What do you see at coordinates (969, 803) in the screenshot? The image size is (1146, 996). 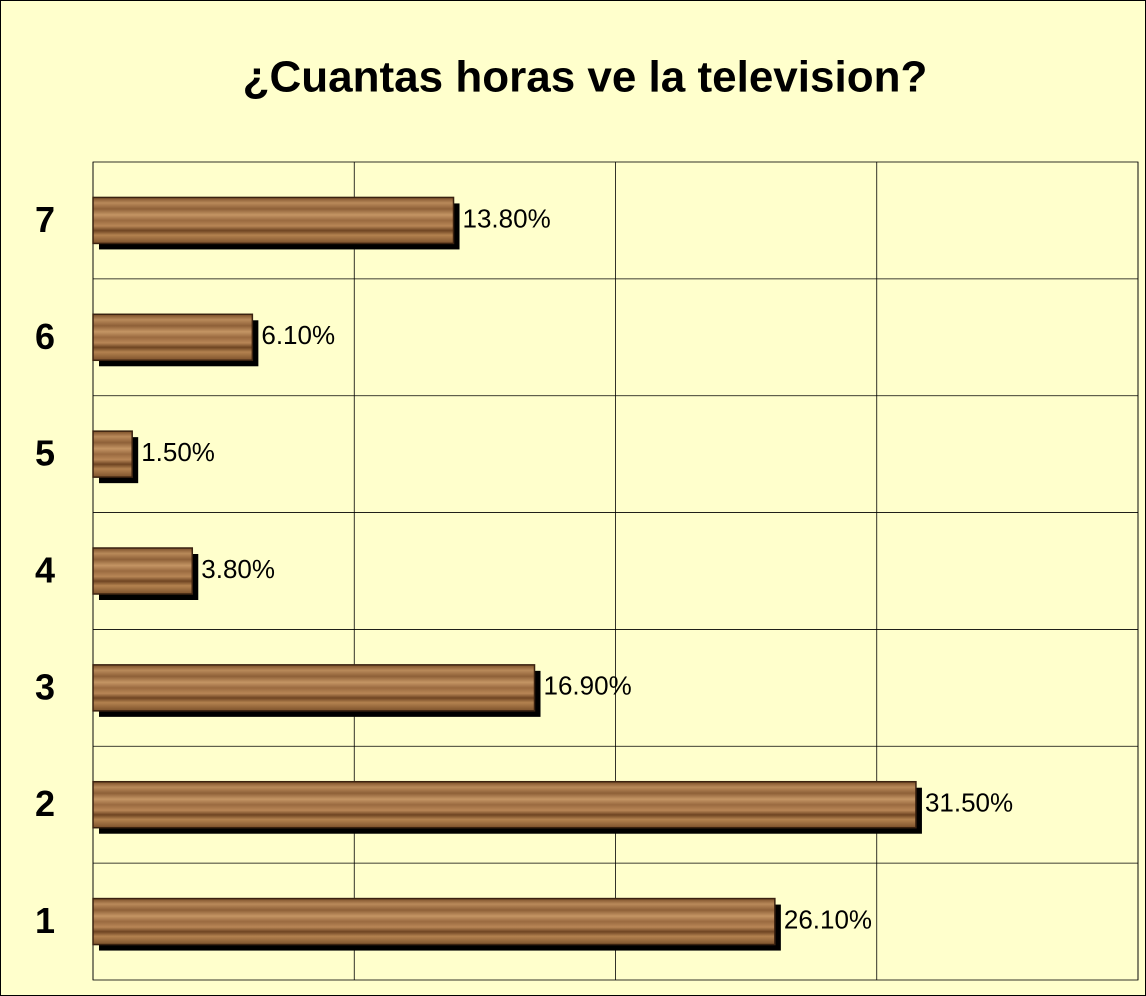 I see `value-label: 31.50%` at bounding box center [969, 803].